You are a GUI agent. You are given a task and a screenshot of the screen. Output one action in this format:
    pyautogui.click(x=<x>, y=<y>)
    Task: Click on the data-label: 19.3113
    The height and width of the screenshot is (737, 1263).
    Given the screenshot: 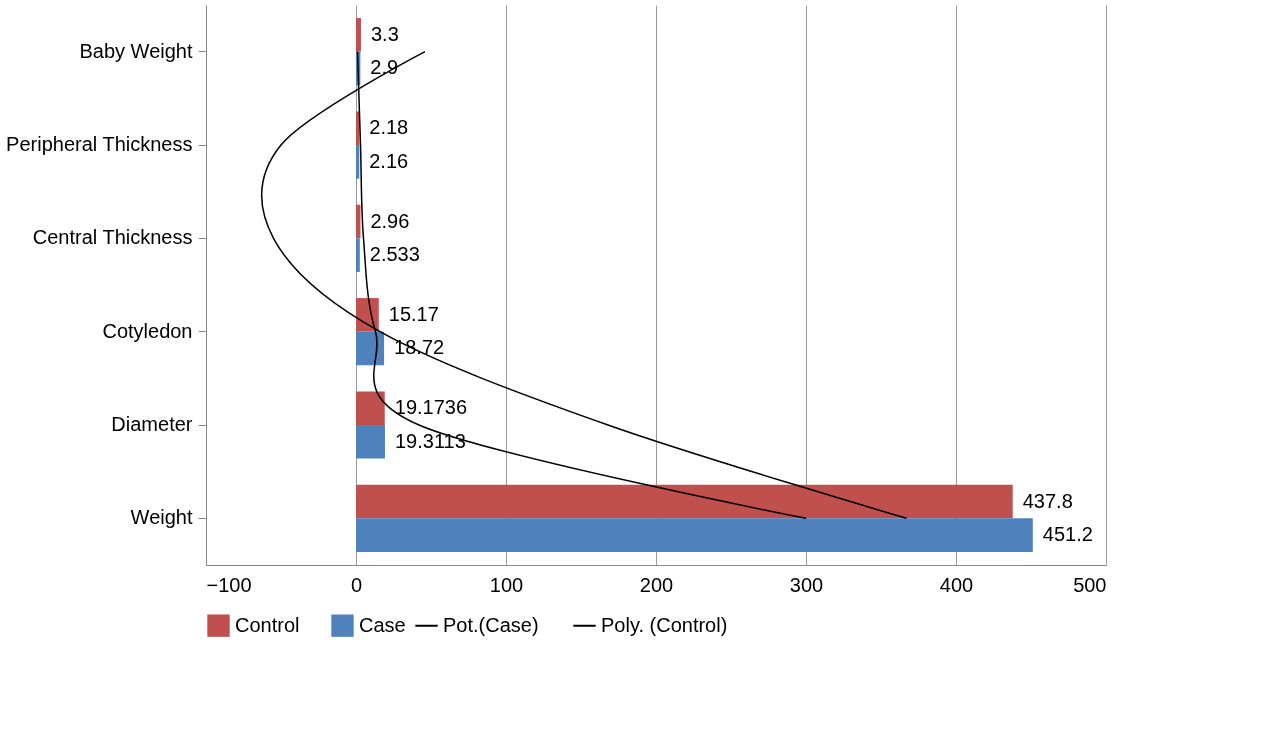 What is the action you would take?
    pyautogui.click(x=430, y=440)
    